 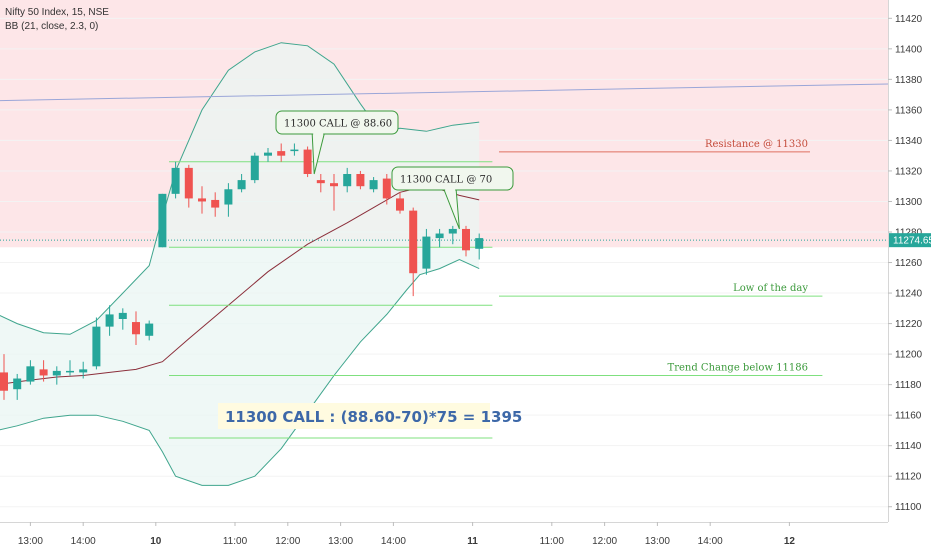 I want to click on x-tick-label: 10, so click(x=156, y=541).